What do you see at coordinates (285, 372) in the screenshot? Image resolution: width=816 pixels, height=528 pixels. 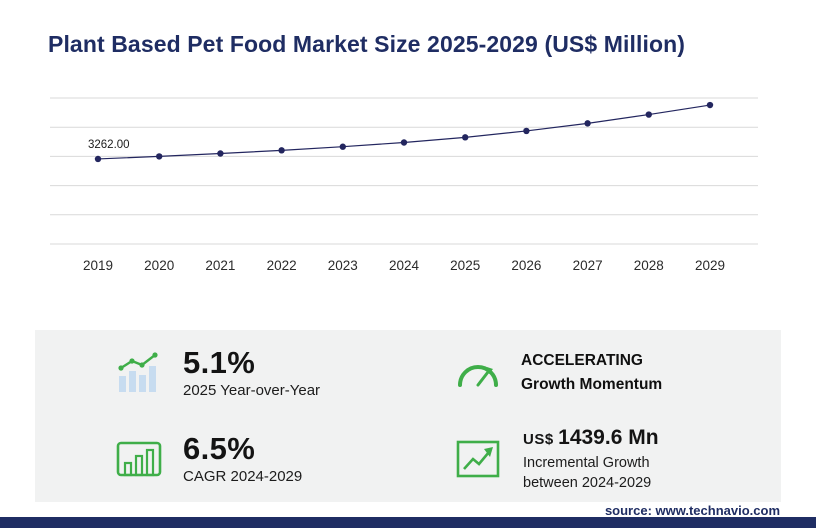 I see `stat-yoy: 5.1% 2025 Year-over-Year` at bounding box center [285, 372].